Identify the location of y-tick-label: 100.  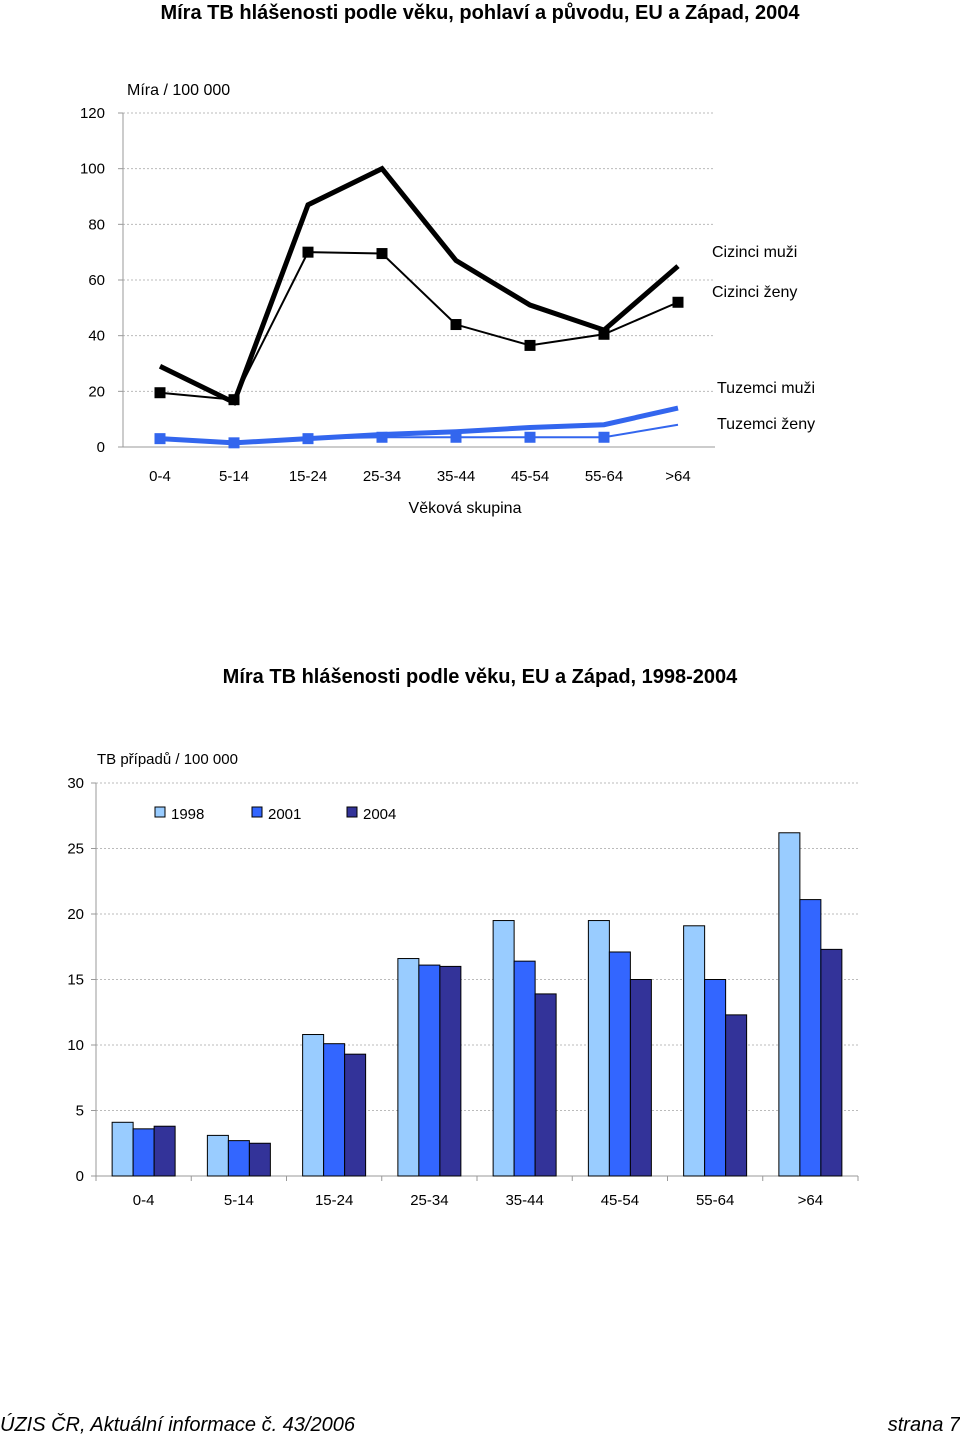
(92, 169).